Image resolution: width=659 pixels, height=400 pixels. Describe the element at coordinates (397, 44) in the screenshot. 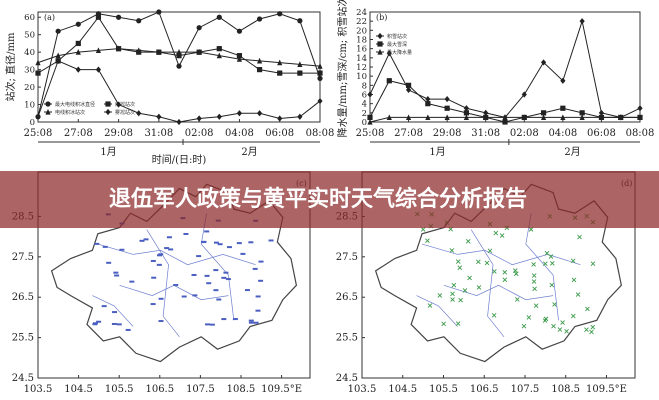

I see `legend-label: 最大雪深` at that location.